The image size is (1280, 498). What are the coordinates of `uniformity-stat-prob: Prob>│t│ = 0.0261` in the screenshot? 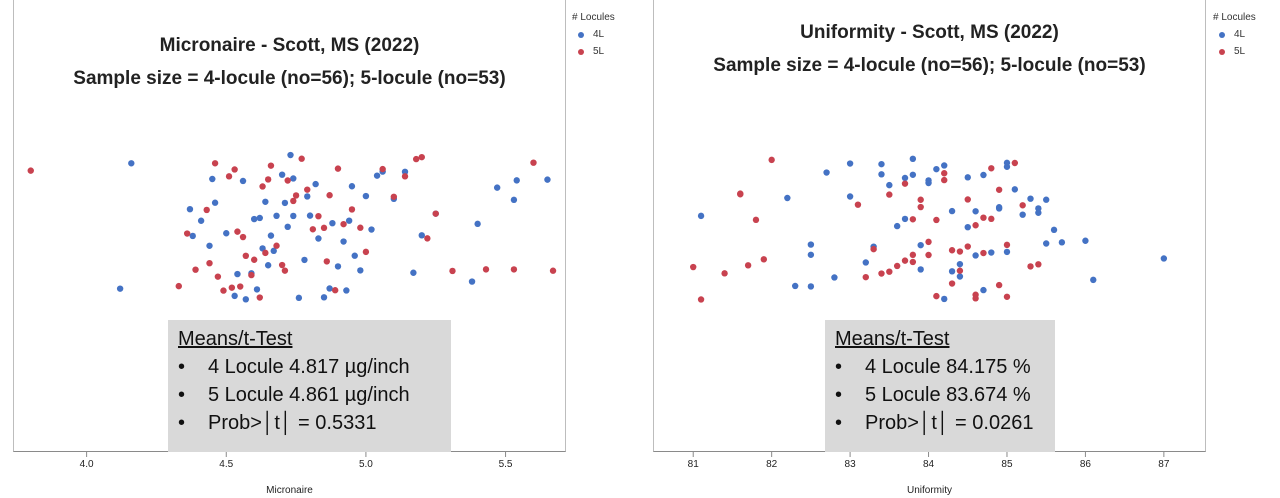 It's located at (949, 423).